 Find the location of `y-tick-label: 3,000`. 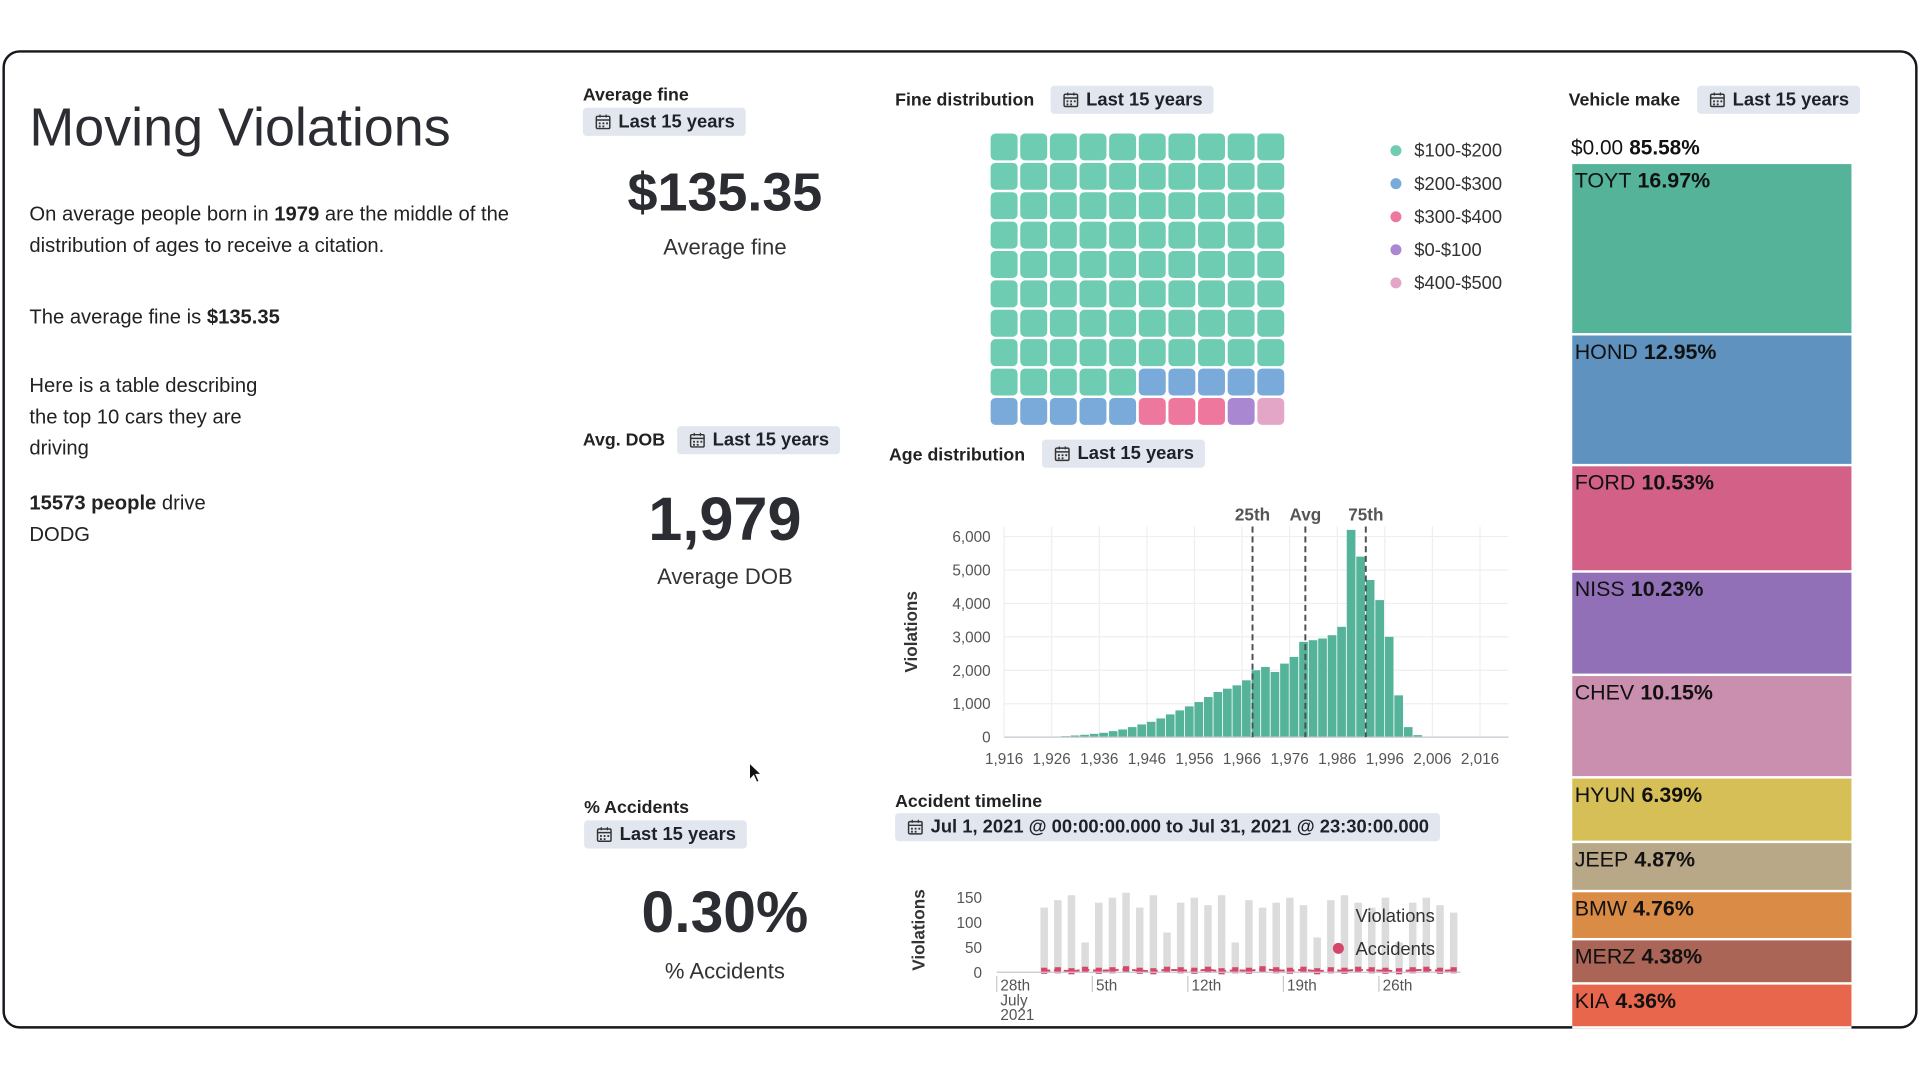

y-tick-label: 3,000 is located at coordinates (971, 637).